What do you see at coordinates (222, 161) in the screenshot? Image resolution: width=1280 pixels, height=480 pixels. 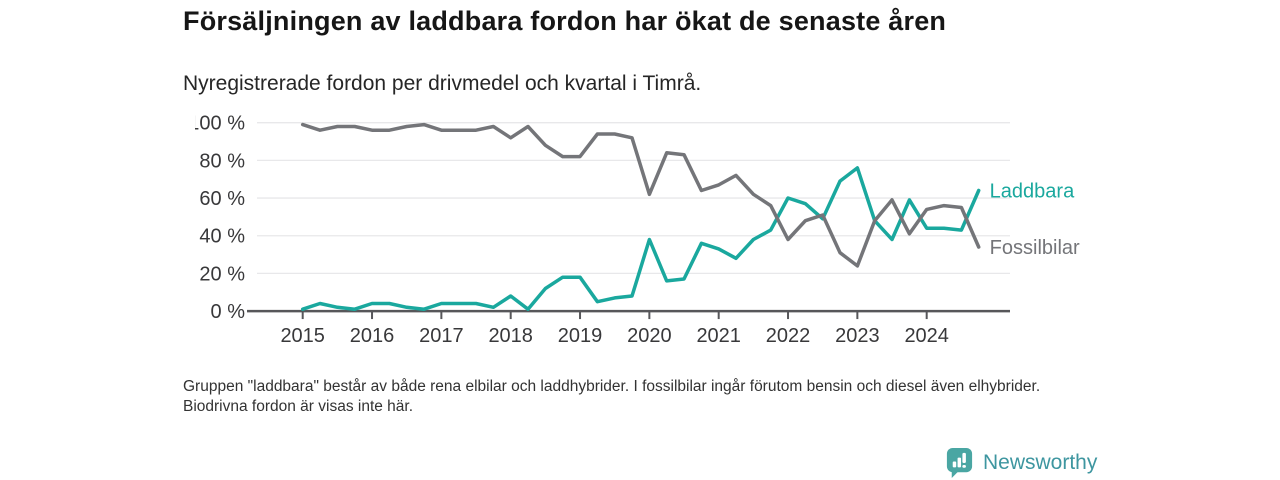 I see `y-axis-label: 80 %` at bounding box center [222, 161].